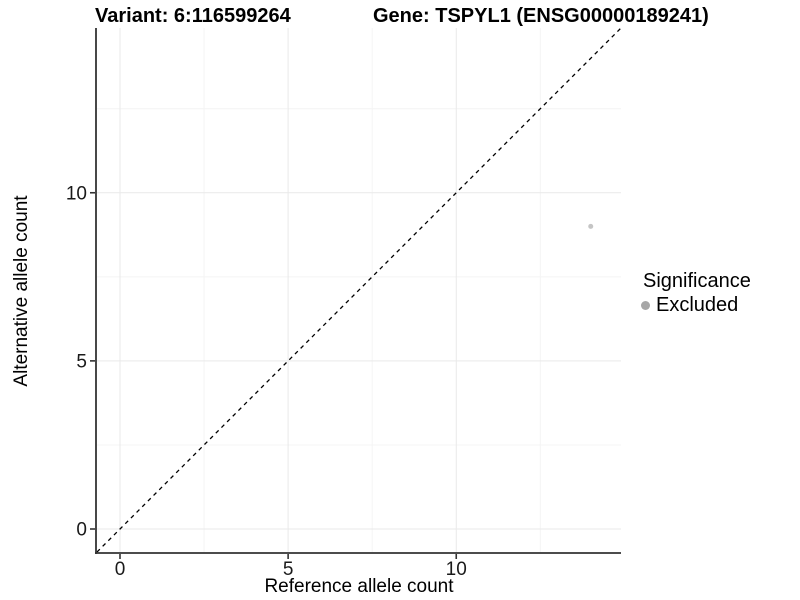 Image resolution: width=800 pixels, height=600 pixels. What do you see at coordinates (456, 569) in the screenshot?
I see `x-tick-label: 10` at bounding box center [456, 569].